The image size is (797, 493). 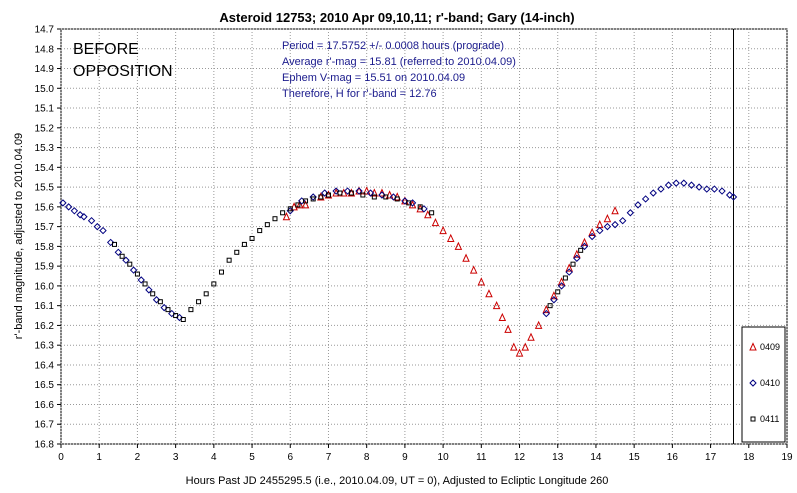 What do you see at coordinates (425, 453) in the screenshot?
I see `x-axis-ticks: 0 1 2 3 4 5 6 7 8 9 10 11 12 13 14 15 16 17 18 19` at bounding box center [425, 453].